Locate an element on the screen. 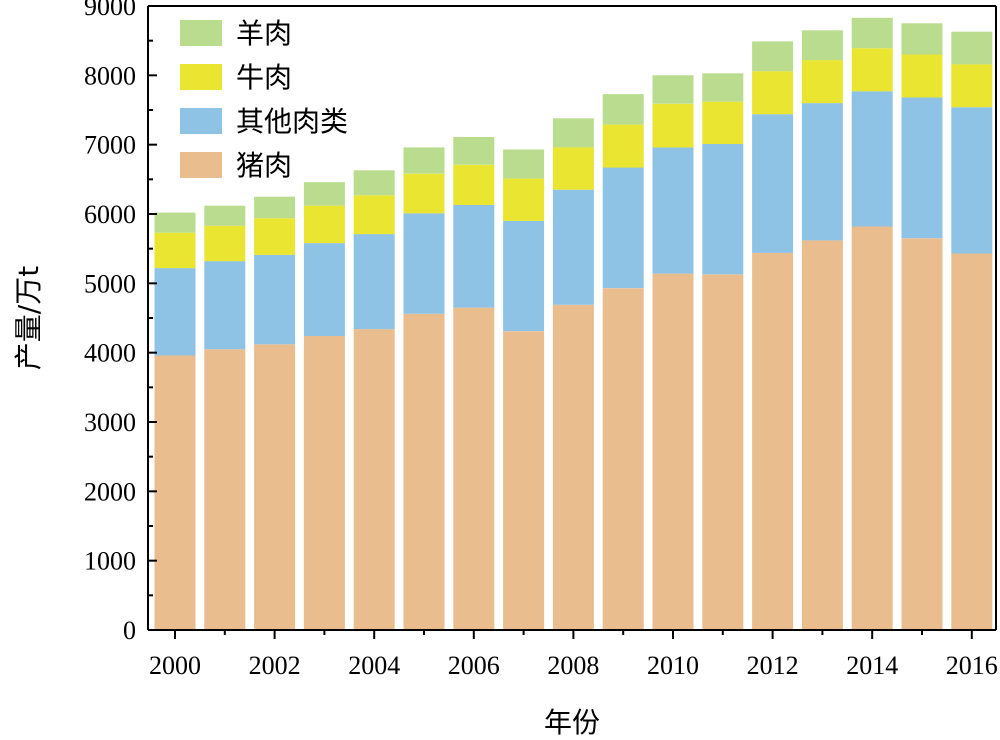 The image size is (1000, 740). x-tick-label: 2014 is located at coordinates (872, 665).